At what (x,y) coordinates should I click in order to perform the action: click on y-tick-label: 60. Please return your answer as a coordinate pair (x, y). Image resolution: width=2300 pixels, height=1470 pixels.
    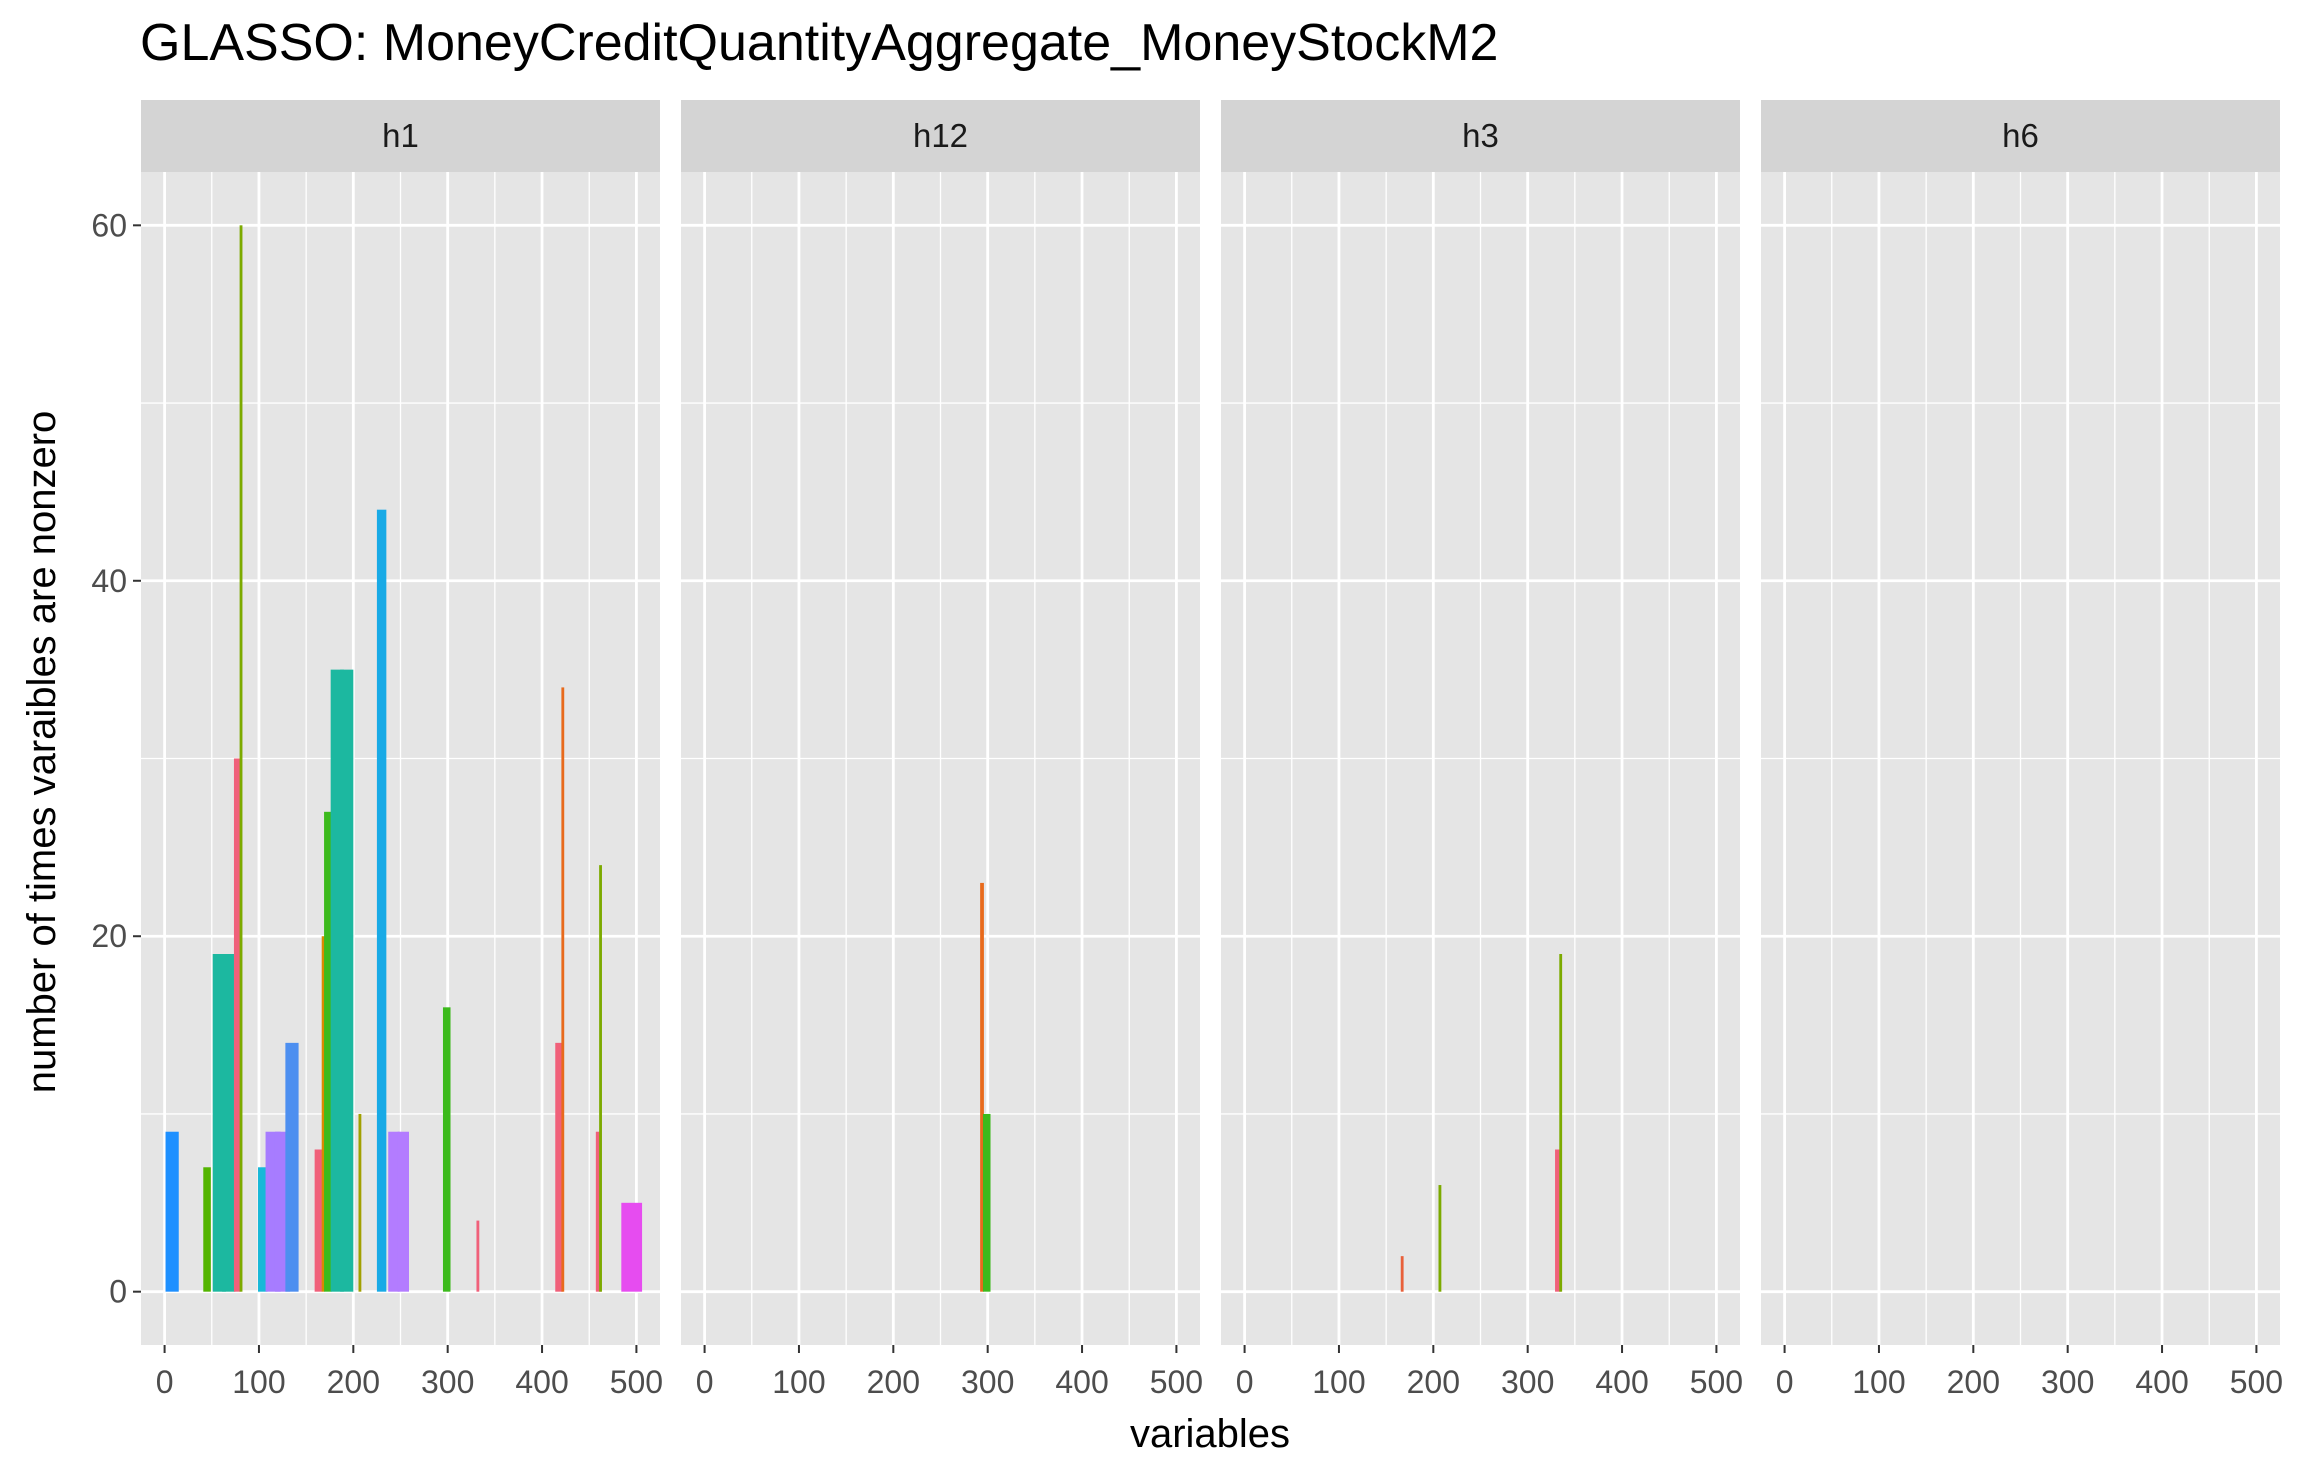
    Looking at the image, I should click on (109, 225).